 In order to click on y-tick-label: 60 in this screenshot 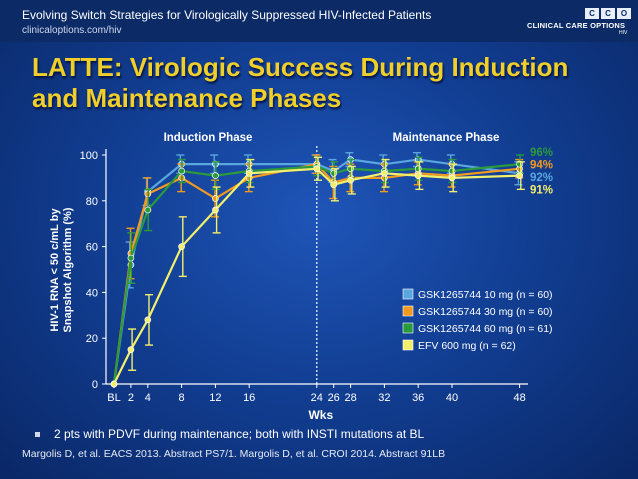, I will do `click(92, 248)`.